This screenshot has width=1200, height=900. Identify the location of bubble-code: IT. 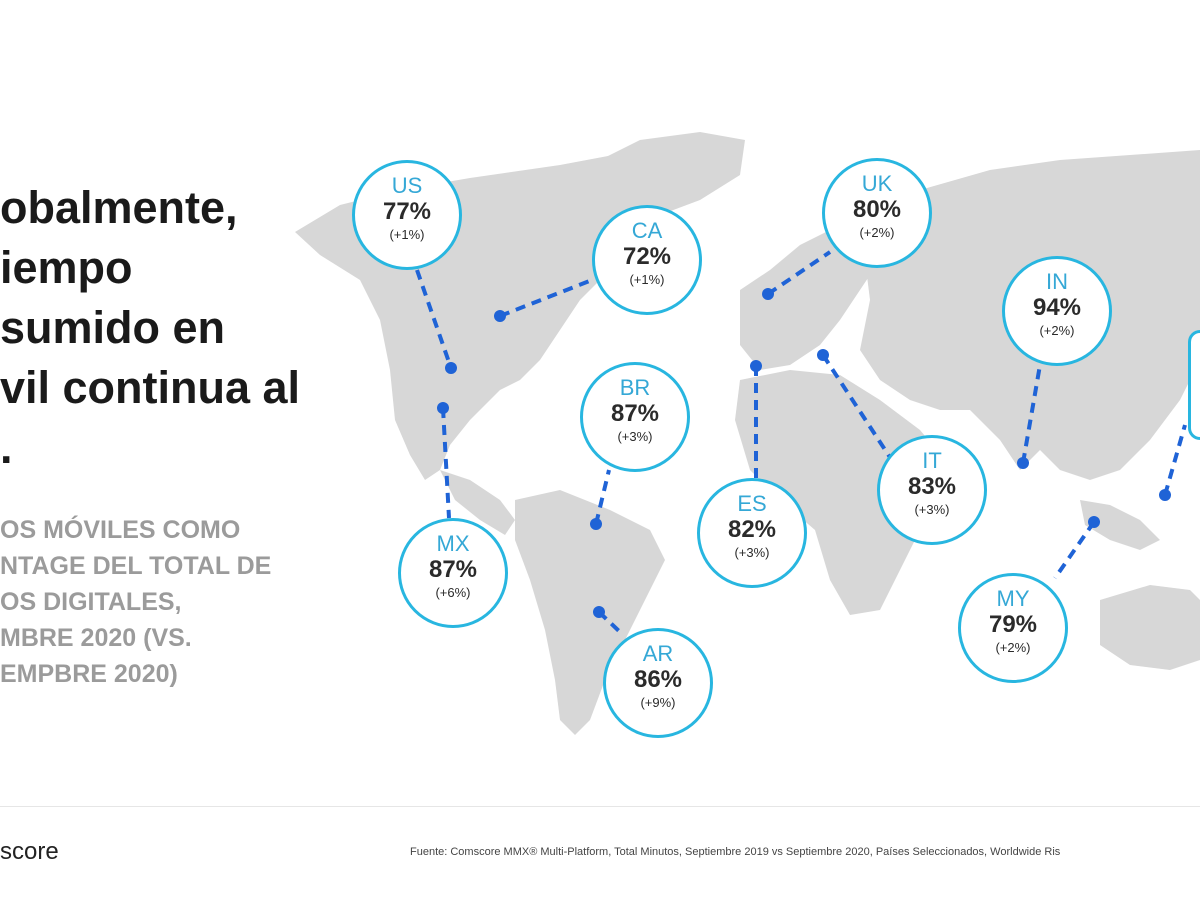
(932, 460).